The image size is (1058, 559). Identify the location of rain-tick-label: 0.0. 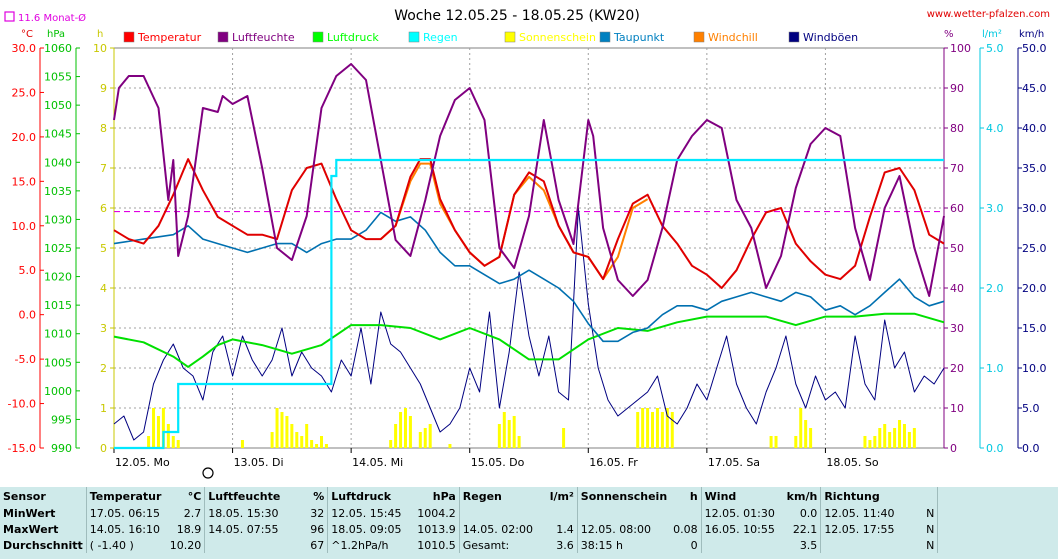
(995, 448).